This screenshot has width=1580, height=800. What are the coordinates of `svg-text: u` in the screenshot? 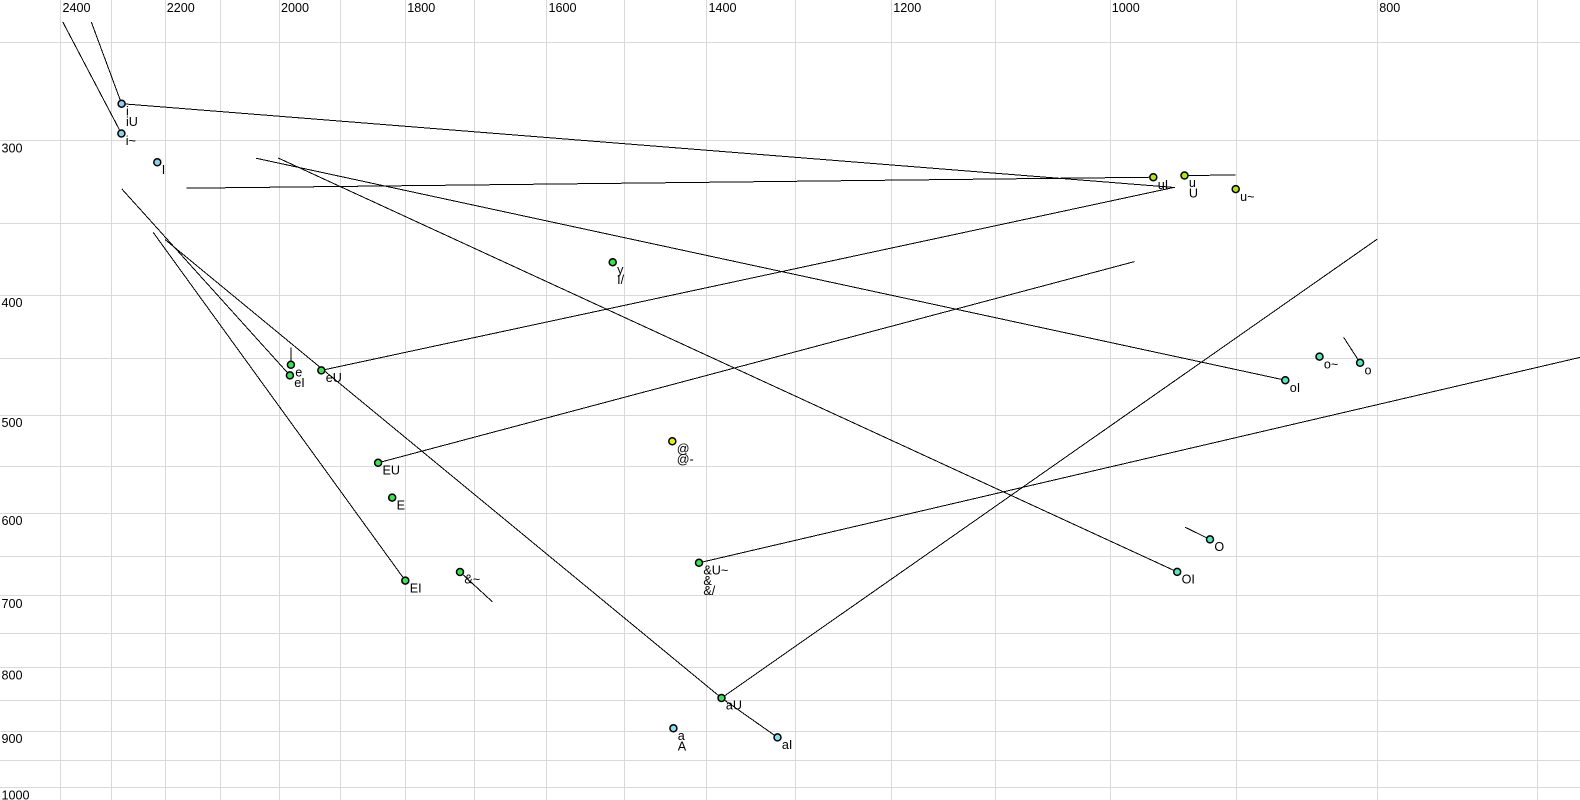 It's located at (1192, 183).